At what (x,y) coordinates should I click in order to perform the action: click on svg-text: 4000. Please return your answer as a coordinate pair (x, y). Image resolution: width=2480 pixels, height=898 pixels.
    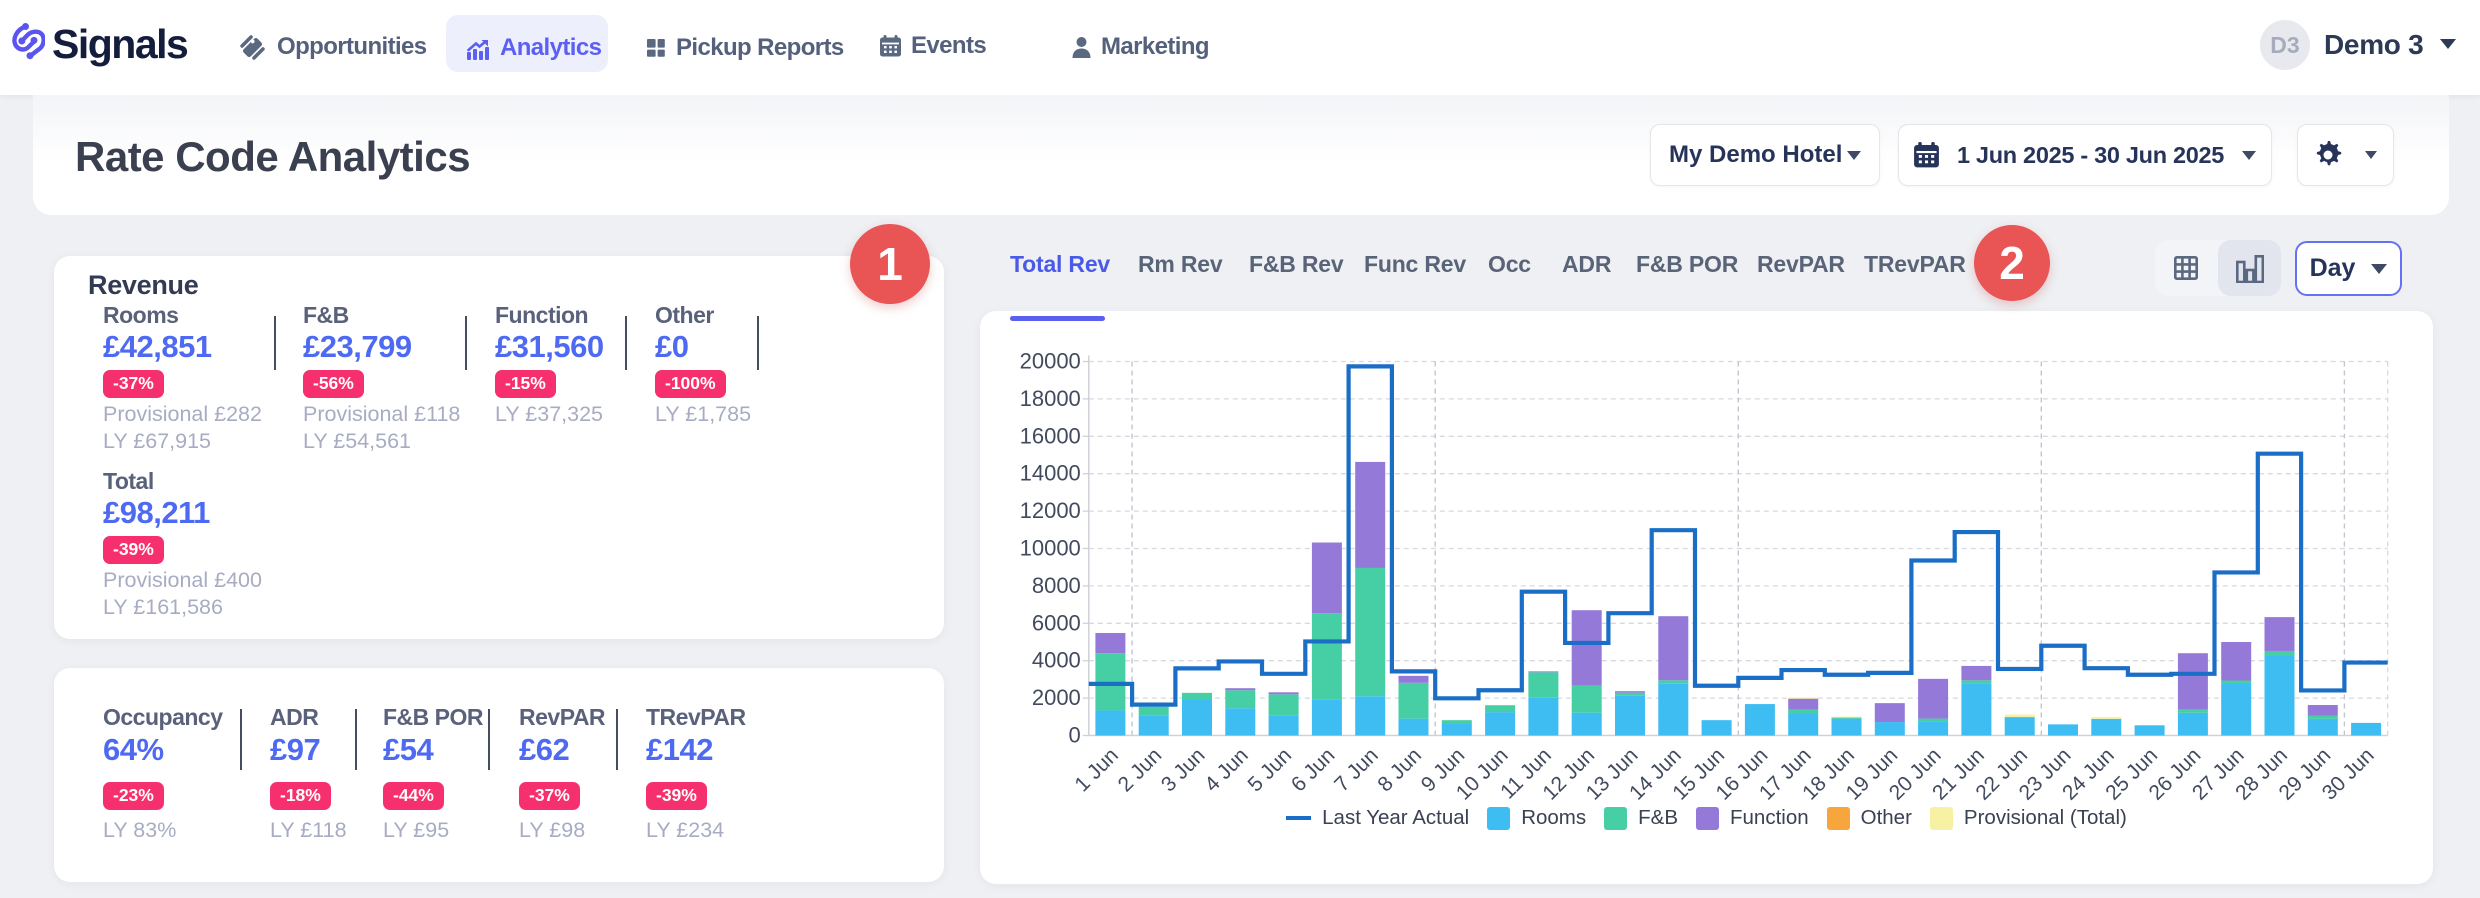
    Looking at the image, I should click on (1056, 660).